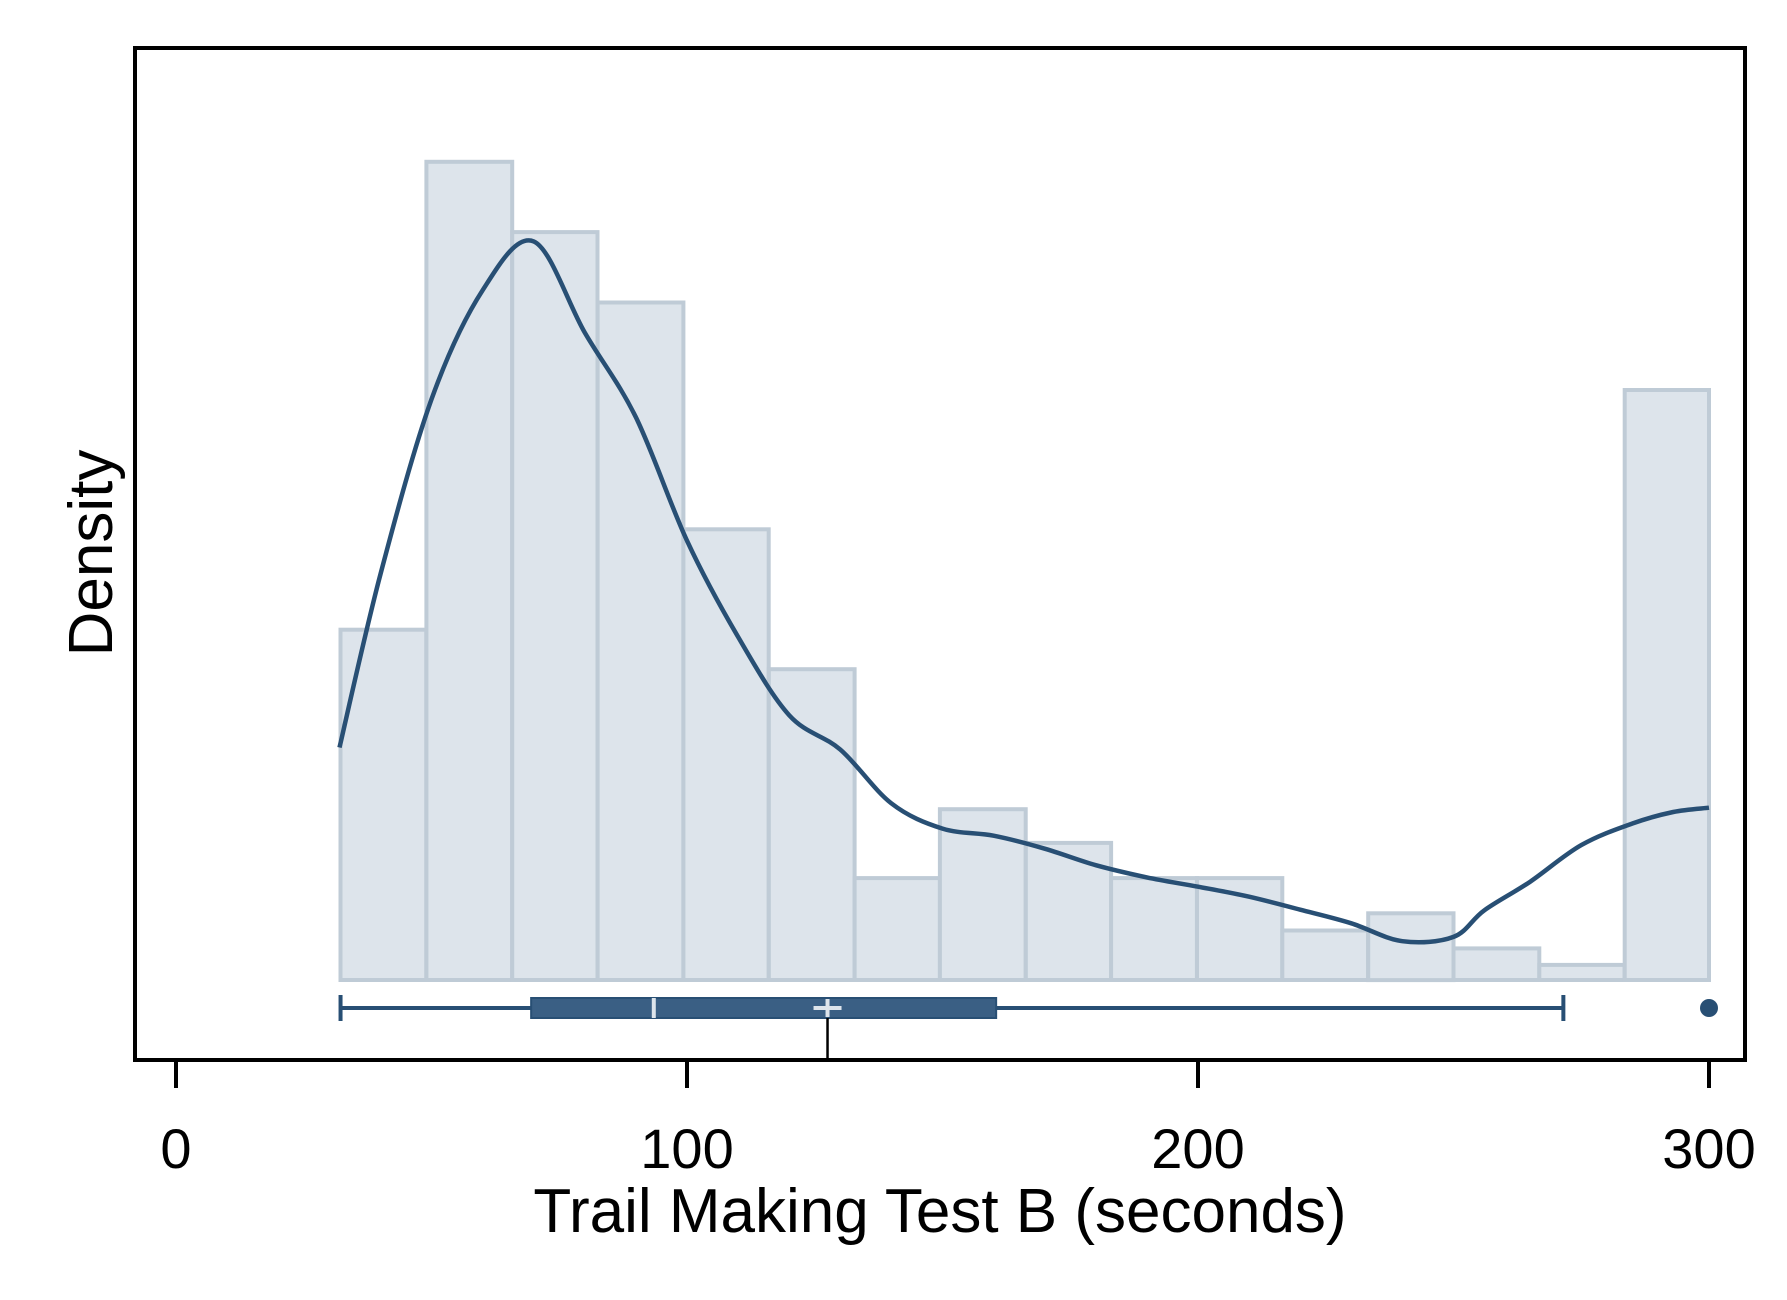  What do you see at coordinates (91, 553) in the screenshot?
I see `y-axis-title: Density` at bounding box center [91, 553].